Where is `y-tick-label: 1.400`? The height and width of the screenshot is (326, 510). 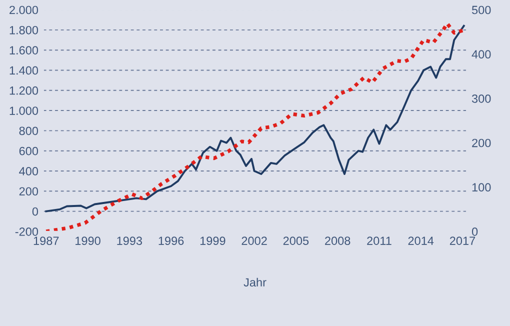
y-tick-label: 1.400 is located at coordinates (24, 70).